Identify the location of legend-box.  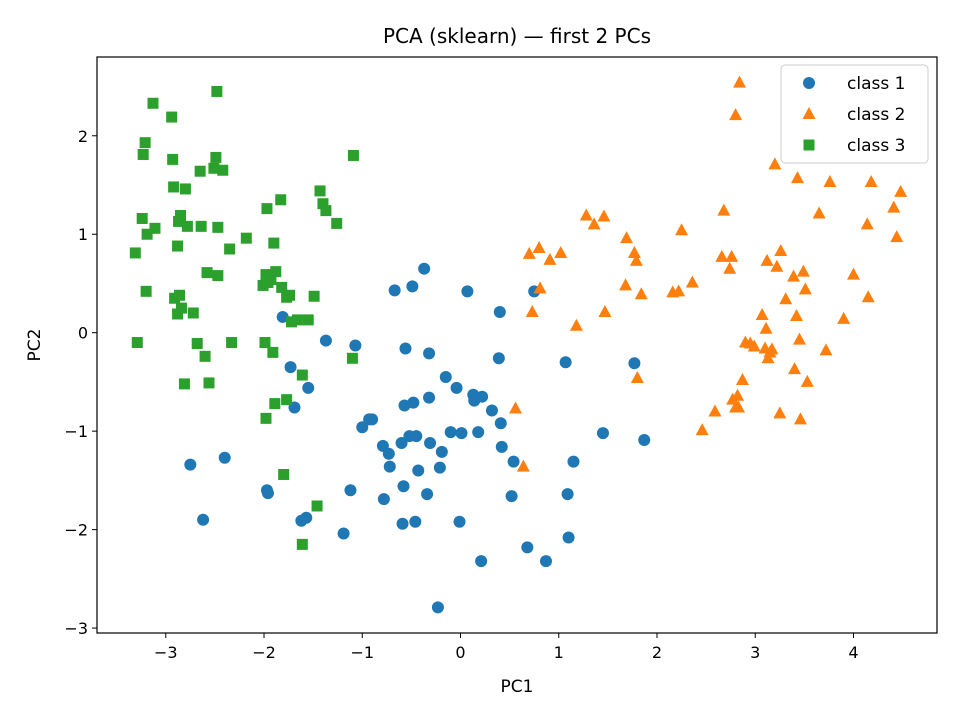
(854, 114).